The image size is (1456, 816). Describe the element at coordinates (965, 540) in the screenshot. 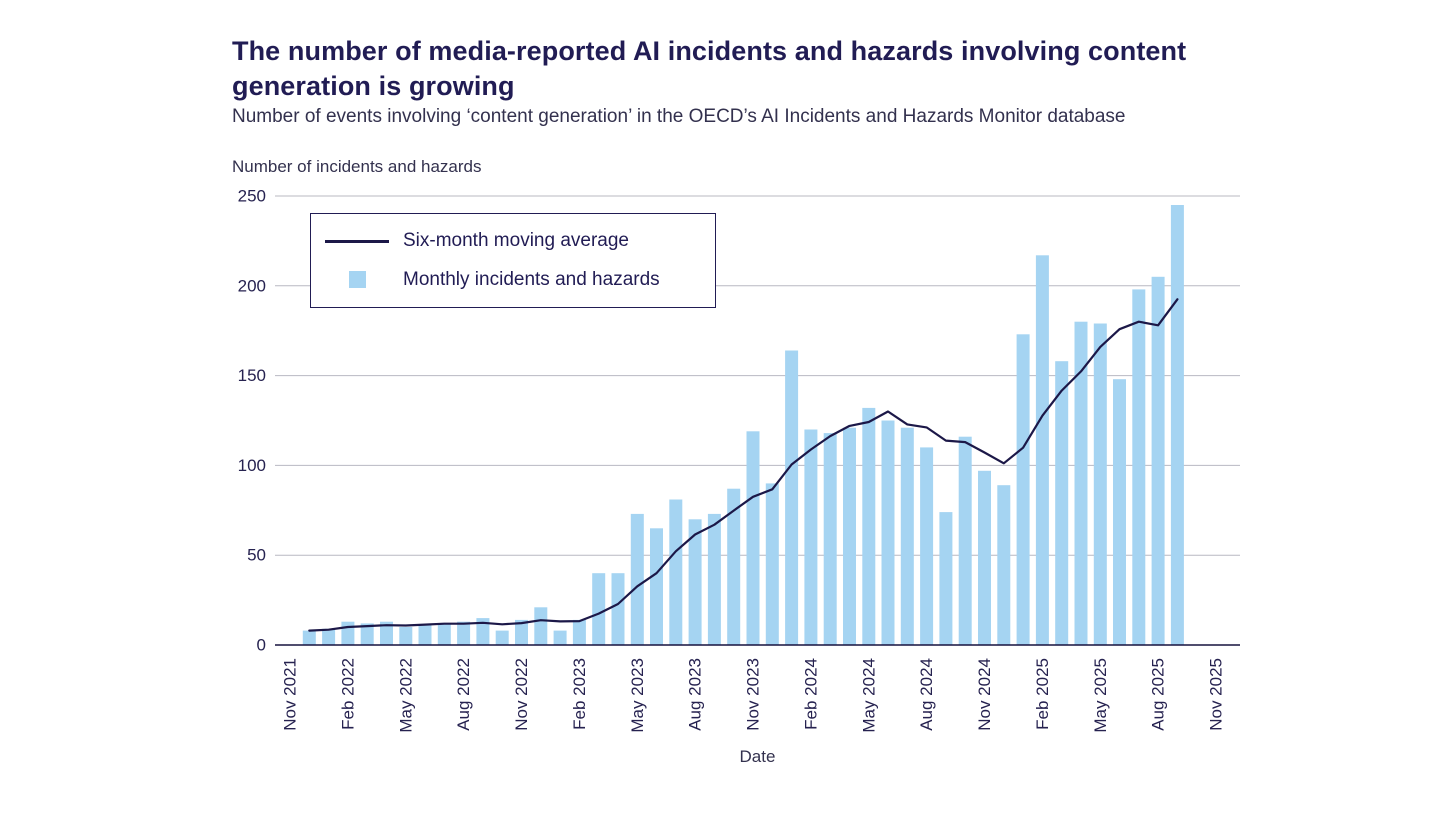

I see `bar-oct-2024` at that location.